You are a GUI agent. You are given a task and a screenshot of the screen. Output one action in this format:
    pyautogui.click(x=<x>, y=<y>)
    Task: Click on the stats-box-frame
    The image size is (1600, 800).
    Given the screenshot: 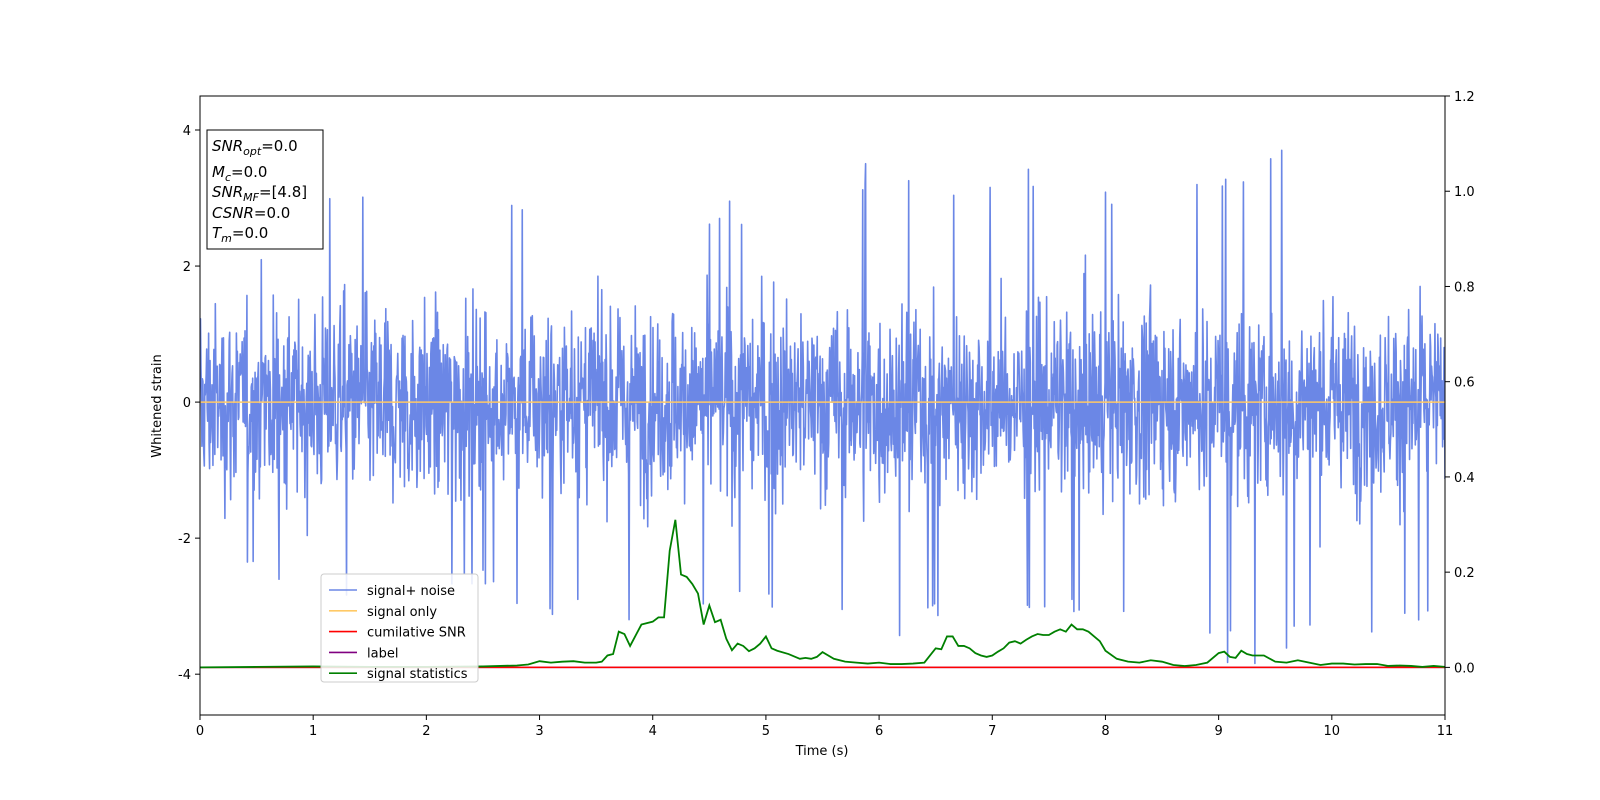 What is the action you would take?
    pyautogui.click(x=265, y=189)
    